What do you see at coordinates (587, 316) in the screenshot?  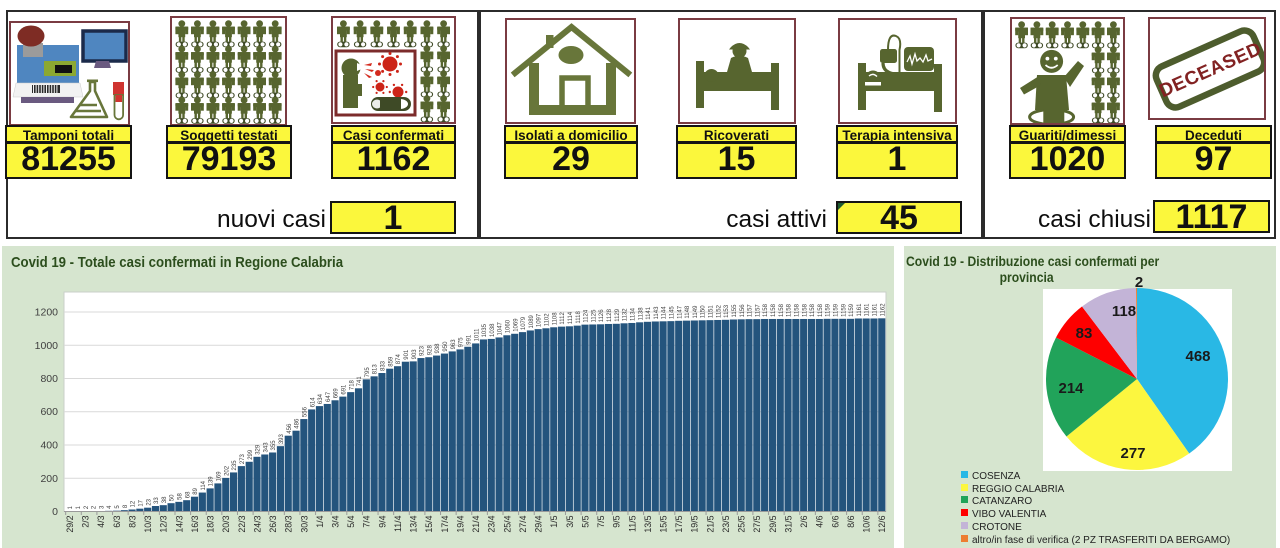 I see `svg-text: 1124` at bounding box center [587, 316].